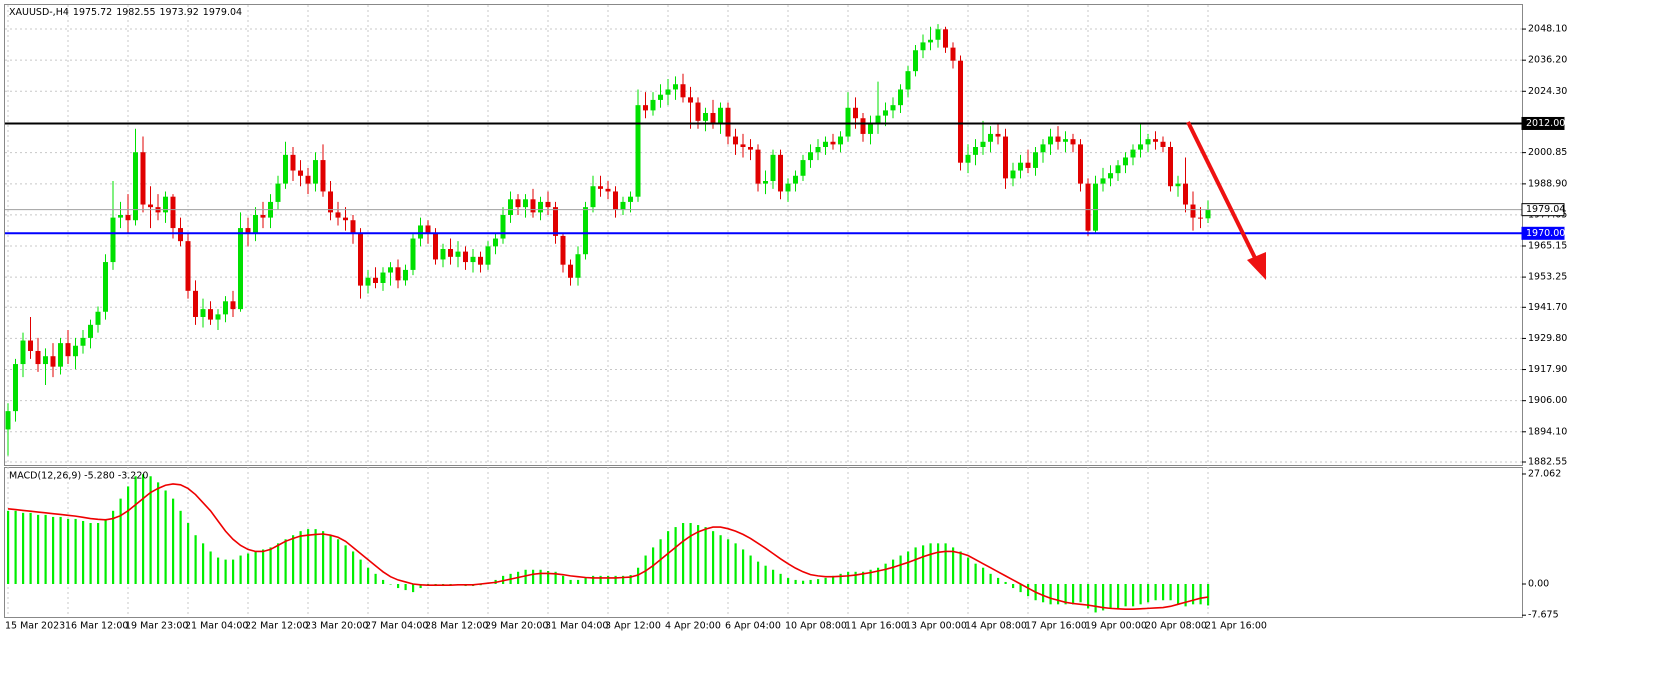 The width and height of the screenshot is (1671, 684). I want to click on x-tick-label: 21 Apr 16:00, so click(1236, 626).